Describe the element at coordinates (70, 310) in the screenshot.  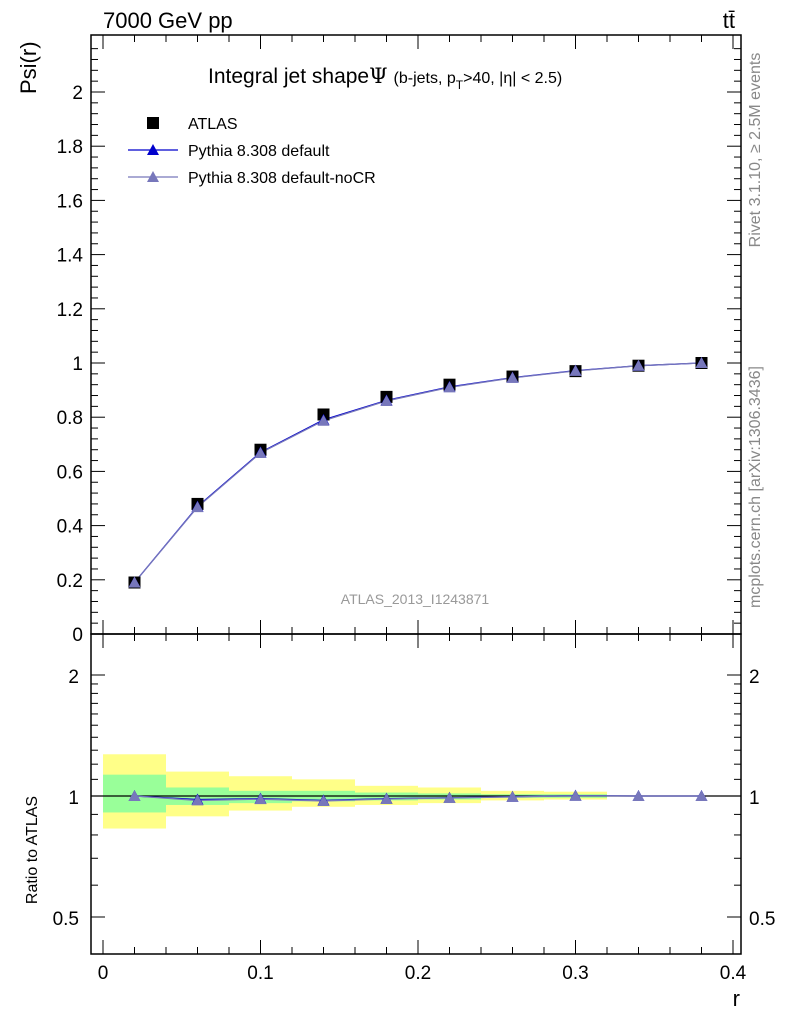
I see `main-y-tick-label: 1.2` at that location.